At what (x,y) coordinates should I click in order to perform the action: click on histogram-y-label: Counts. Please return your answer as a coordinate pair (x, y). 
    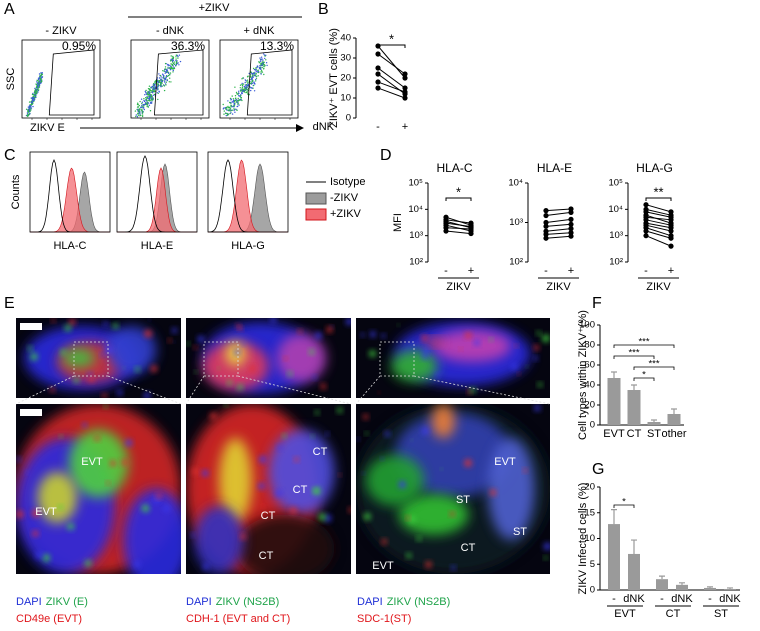
    Looking at the image, I should click on (16, 191).